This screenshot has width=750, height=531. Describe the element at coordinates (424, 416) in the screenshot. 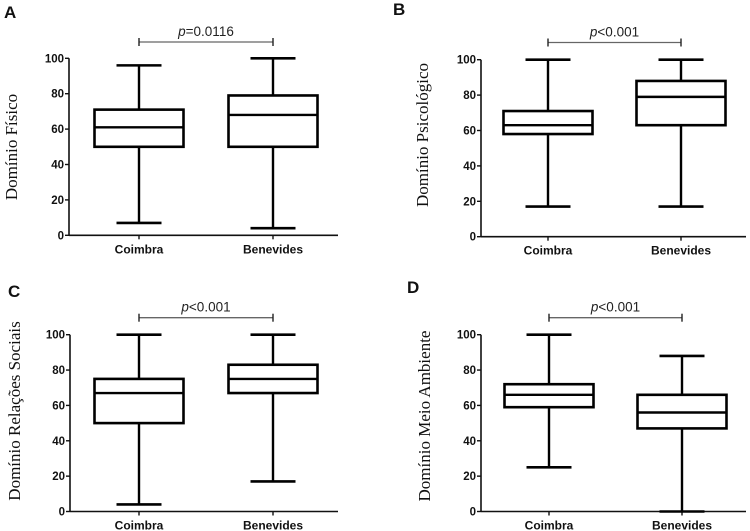

I see `y-axis-label: Domínio Meio Ambiente` at that location.